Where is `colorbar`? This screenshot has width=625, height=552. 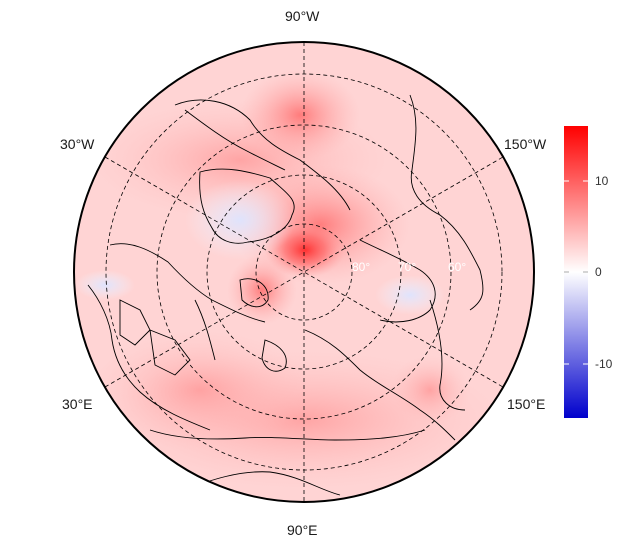 colorbar is located at coordinates (576, 272).